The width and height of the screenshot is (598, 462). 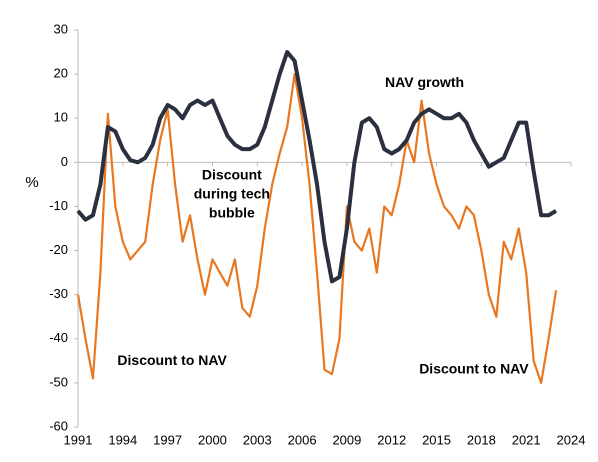 What do you see at coordinates (78, 439) in the screenshot?
I see `x-tick-label: 1991` at bounding box center [78, 439].